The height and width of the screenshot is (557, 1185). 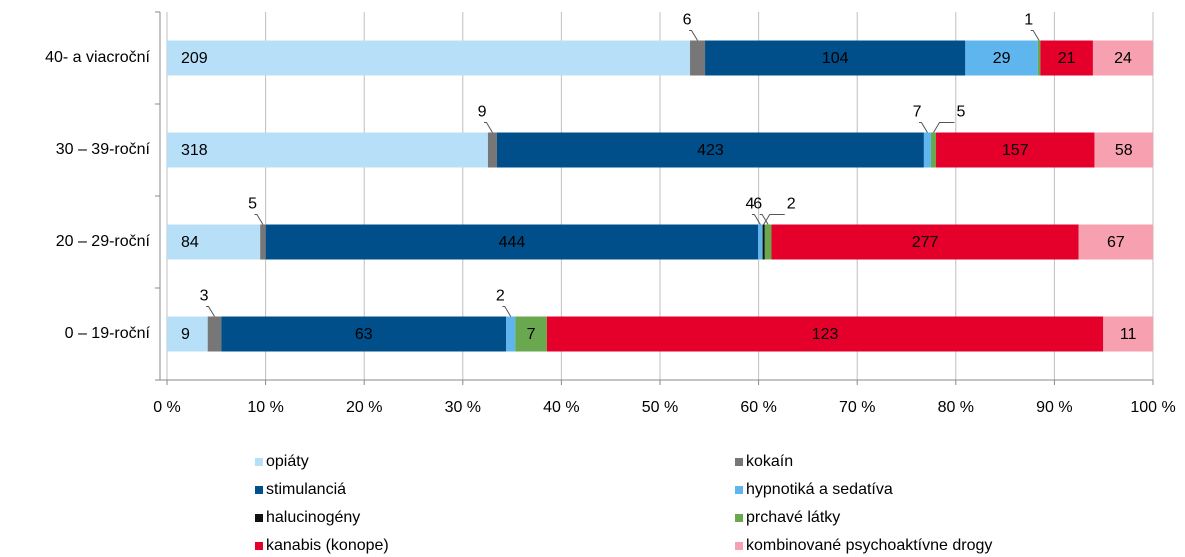 I want to click on data-label: 277, so click(x=925, y=242).